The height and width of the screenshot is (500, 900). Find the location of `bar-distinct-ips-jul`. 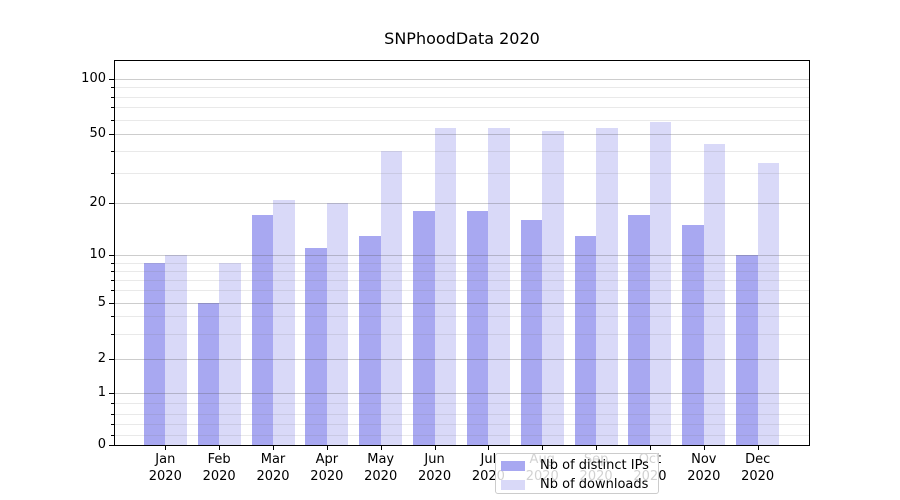

bar-distinct-ips-jul is located at coordinates (477, 328).